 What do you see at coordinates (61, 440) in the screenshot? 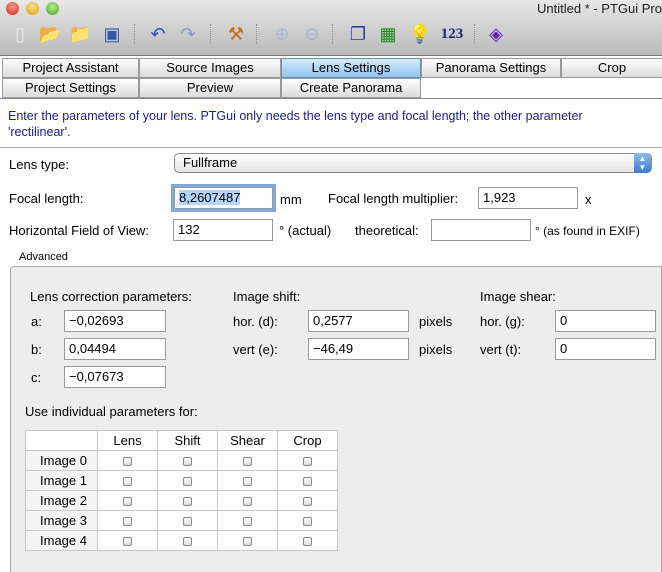
I see `corner-cell` at bounding box center [61, 440].